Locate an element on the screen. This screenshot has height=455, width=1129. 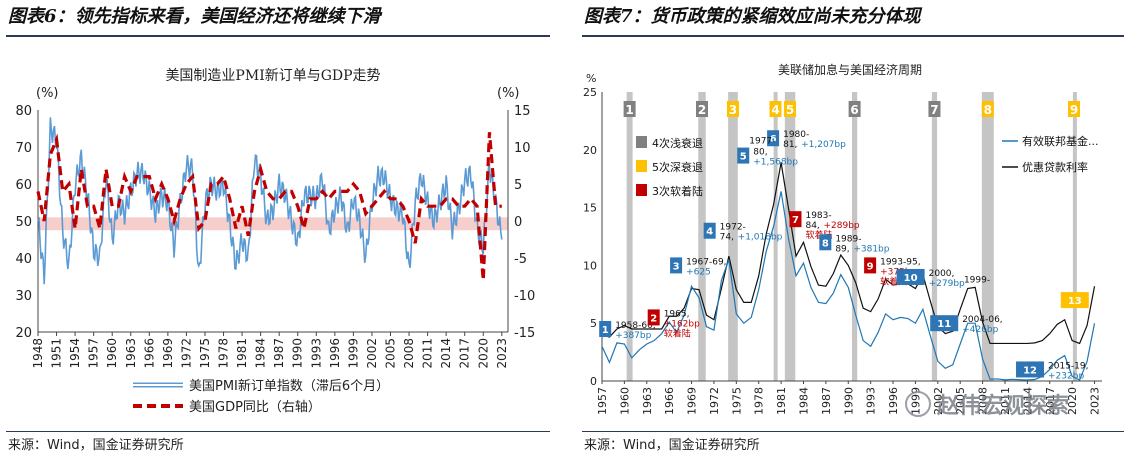
hike-badge-number: 8 is located at coordinates (825, 243).